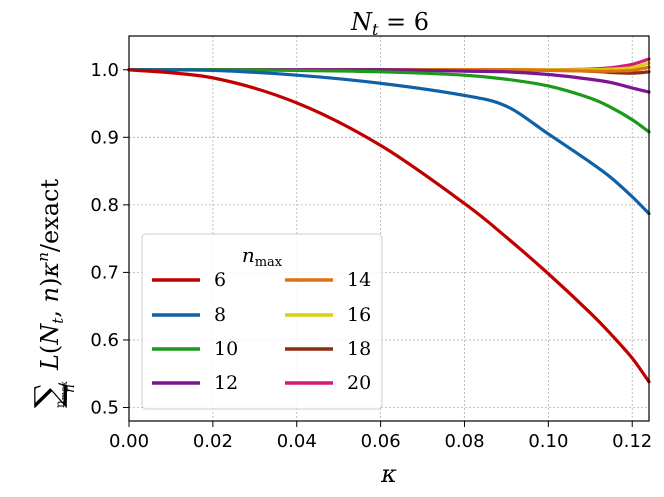 This screenshot has width=664, height=497. What do you see at coordinates (359, 383) in the screenshot?
I see `legend-label-20: 20` at bounding box center [359, 383].